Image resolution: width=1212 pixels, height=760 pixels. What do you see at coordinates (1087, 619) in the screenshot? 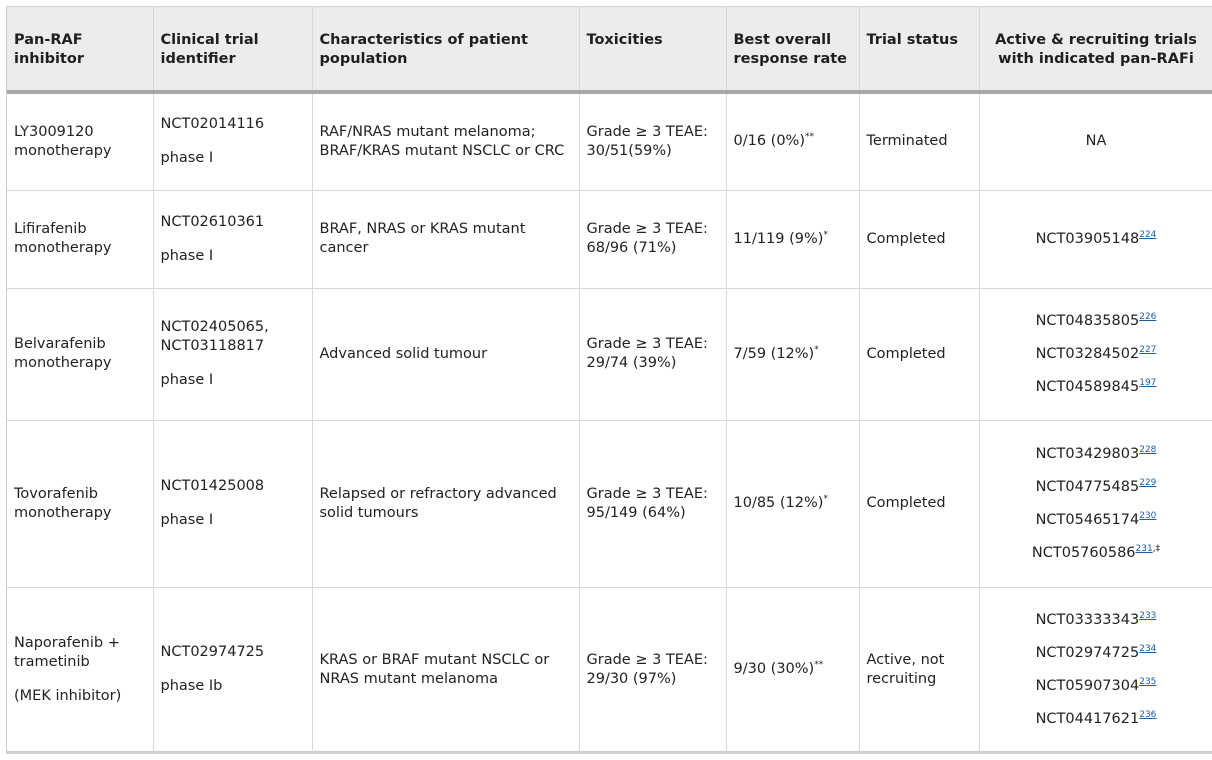
I see `active-trial-id: NCT03333343` at bounding box center [1087, 619].